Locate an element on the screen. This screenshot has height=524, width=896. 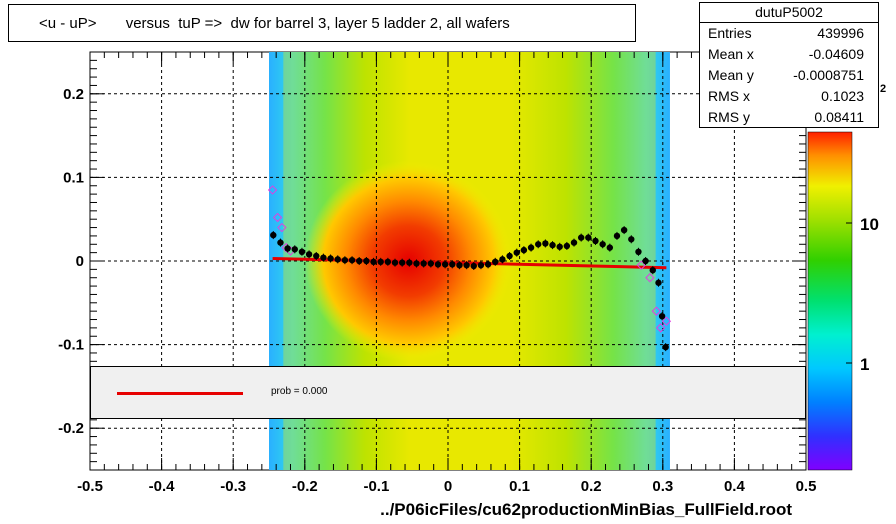
stats-row-rms-y: RMS y 0.08411 is located at coordinates (789, 117).